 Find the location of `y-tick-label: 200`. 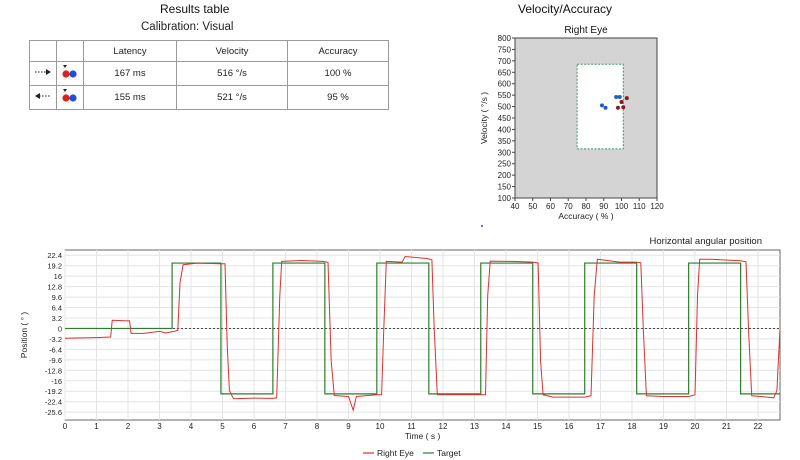

y-tick-label: 200 is located at coordinates (505, 175).